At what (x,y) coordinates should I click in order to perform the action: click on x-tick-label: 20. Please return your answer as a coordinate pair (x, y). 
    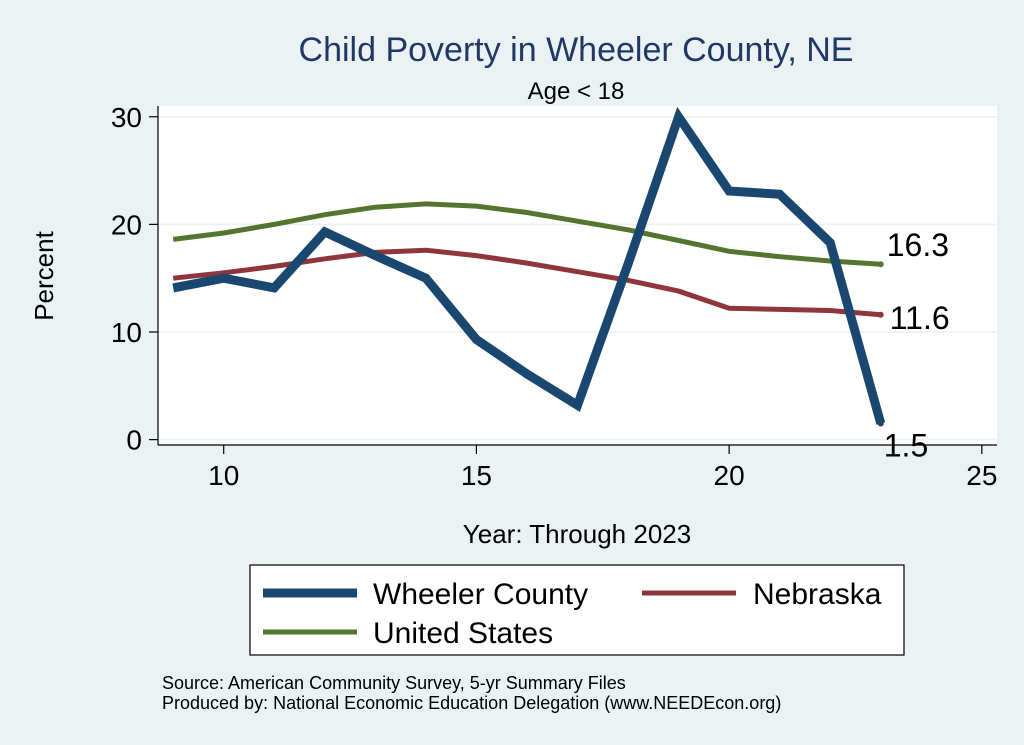
    Looking at the image, I should click on (729, 475).